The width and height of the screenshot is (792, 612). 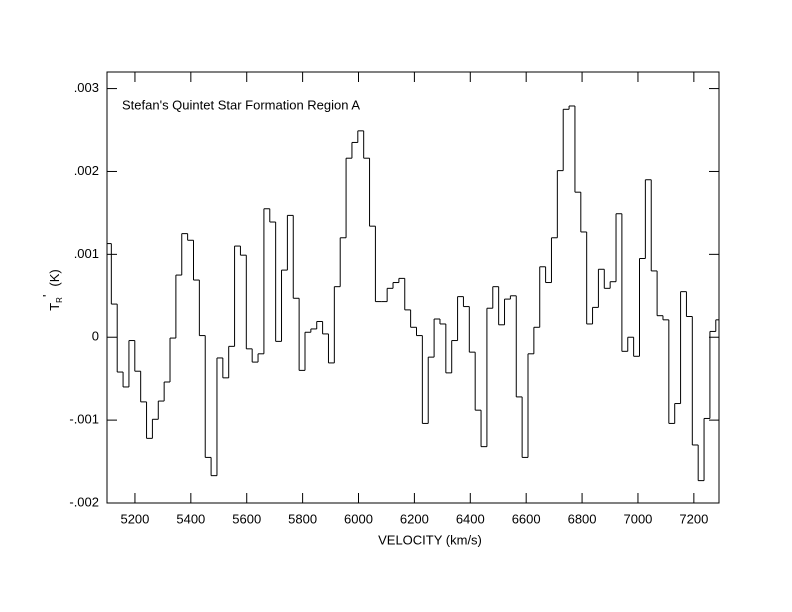 What do you see at coordinates (693, 518) in the screenshot?
I see `x-tick-label: 7200` at bounding box center [693, 518].